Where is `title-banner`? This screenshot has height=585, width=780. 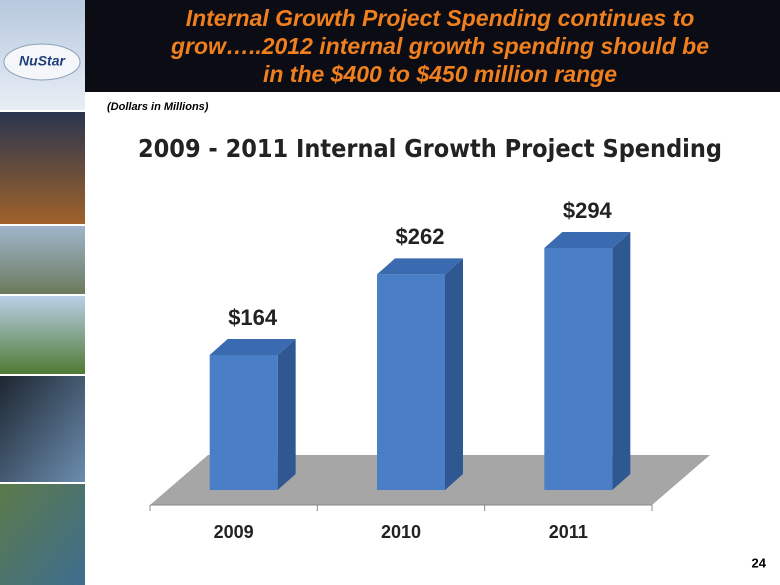
title-banner is located at coordinates (432, 46).